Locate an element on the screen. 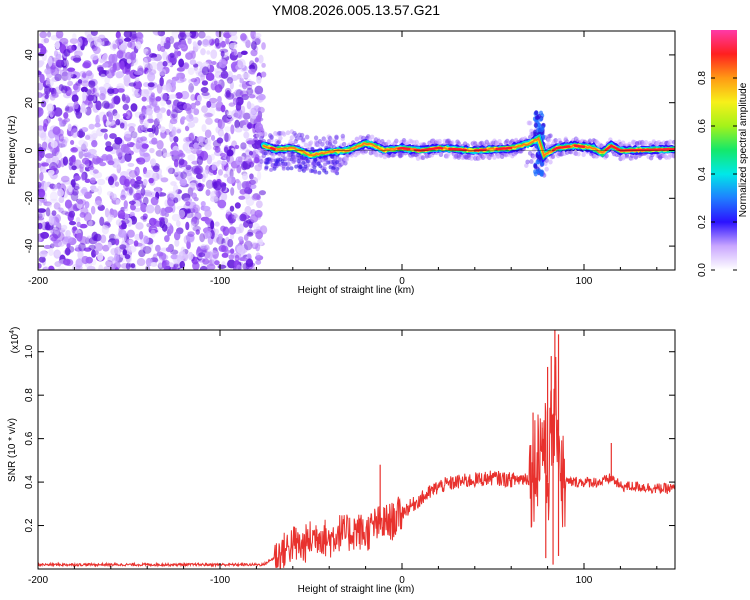 The height and width of the screenshot is (600, 750). spectrogram-y-tick-label: -40 is located at coordinates (29, 245).